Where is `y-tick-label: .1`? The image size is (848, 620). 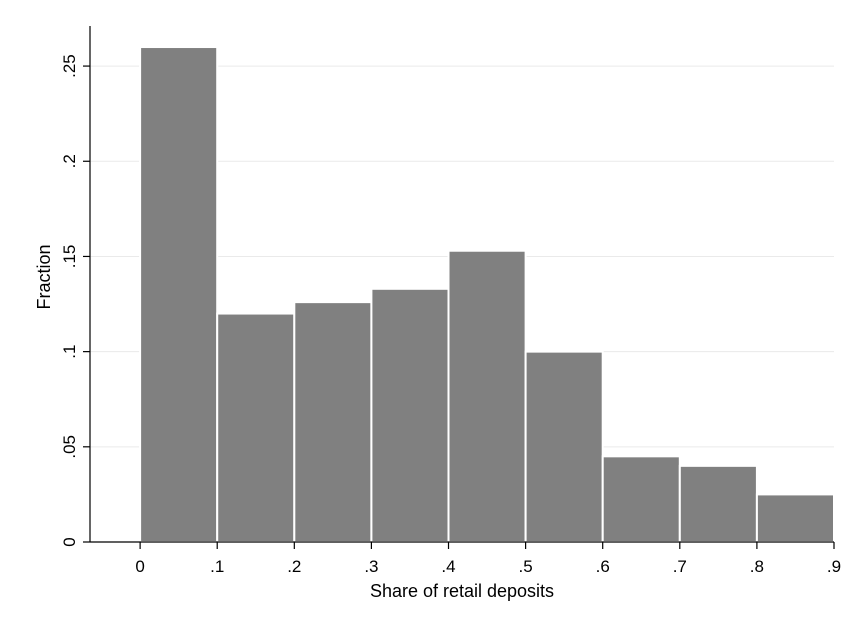
y-tick-label: .1 is located at coordinates (69, 352).